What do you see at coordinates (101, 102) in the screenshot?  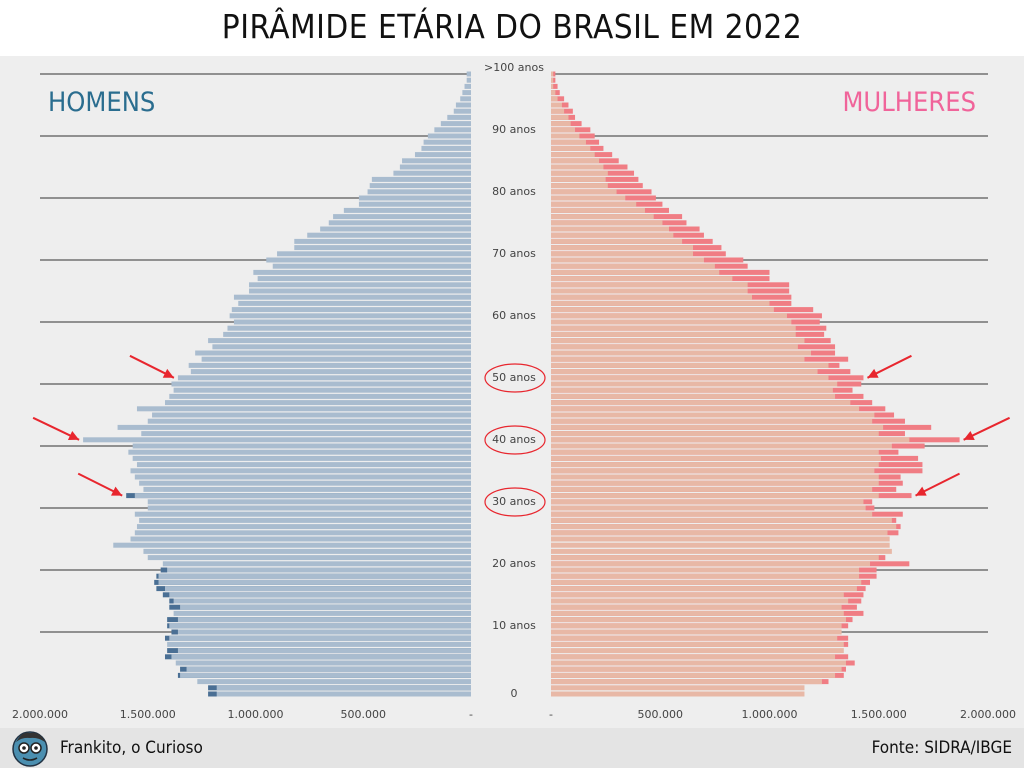 I see `label-homens: HOMENS` at bounding box center [101, 102].